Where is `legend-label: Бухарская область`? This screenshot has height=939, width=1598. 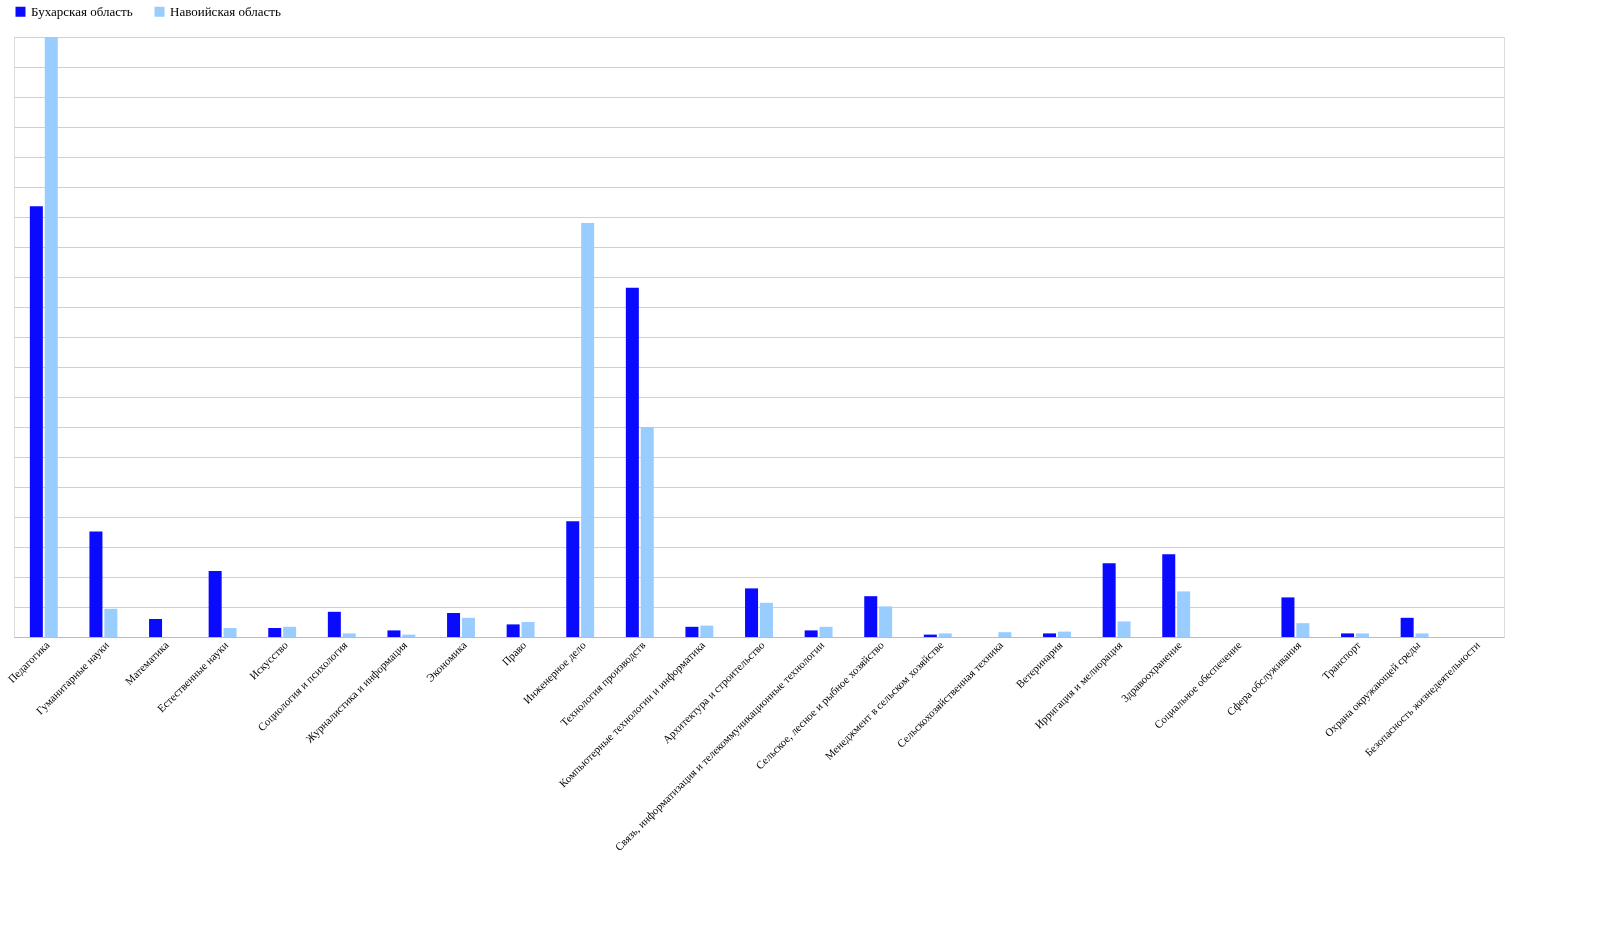
legend-label: Бухарская область is located at coordinates (82, 11).